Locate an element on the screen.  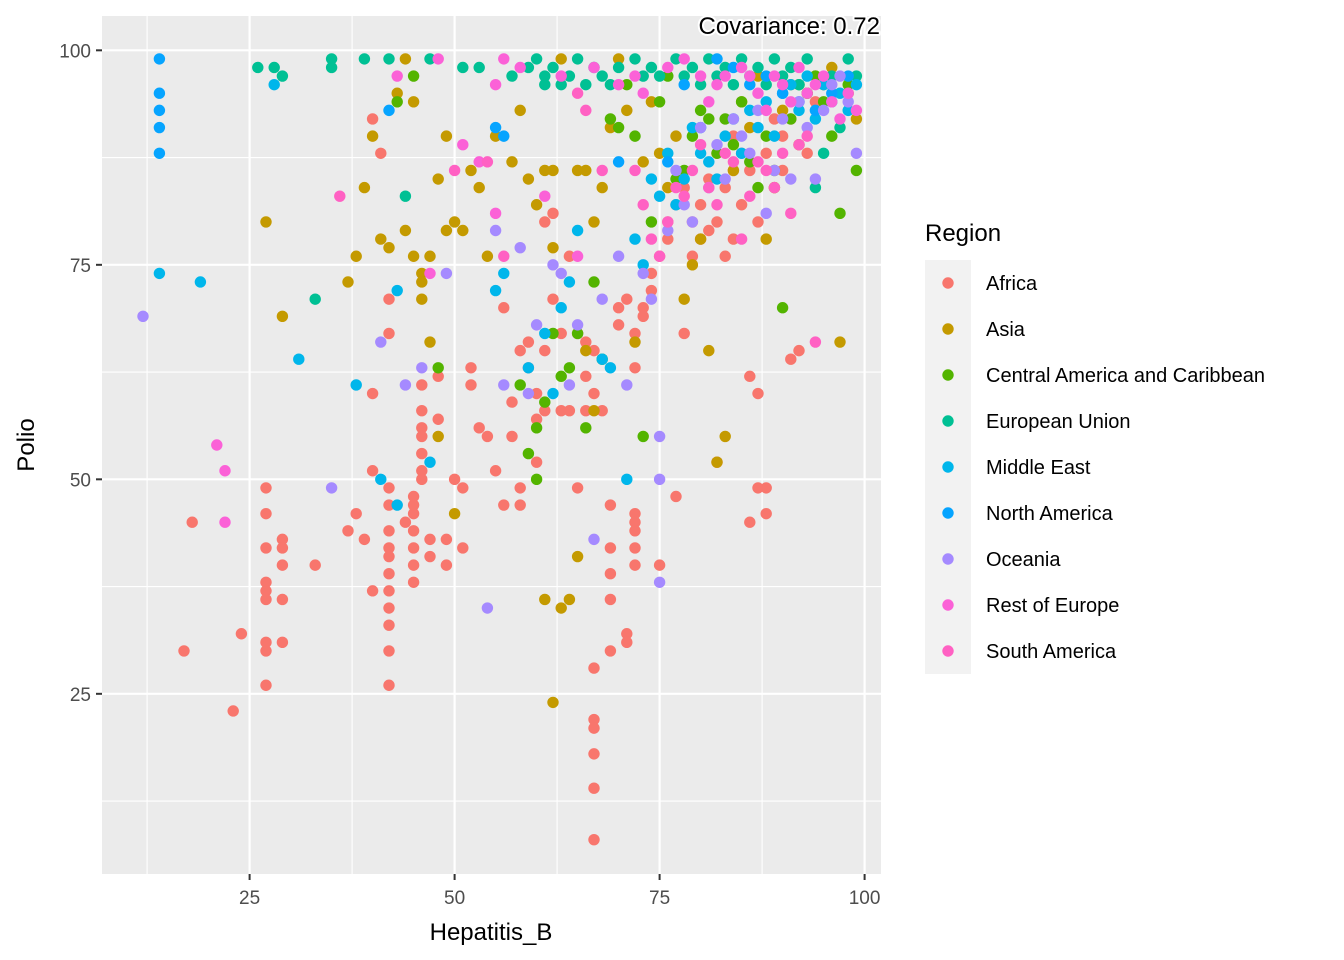
x-tick-label: 100 is located at coordinates (865, 898).